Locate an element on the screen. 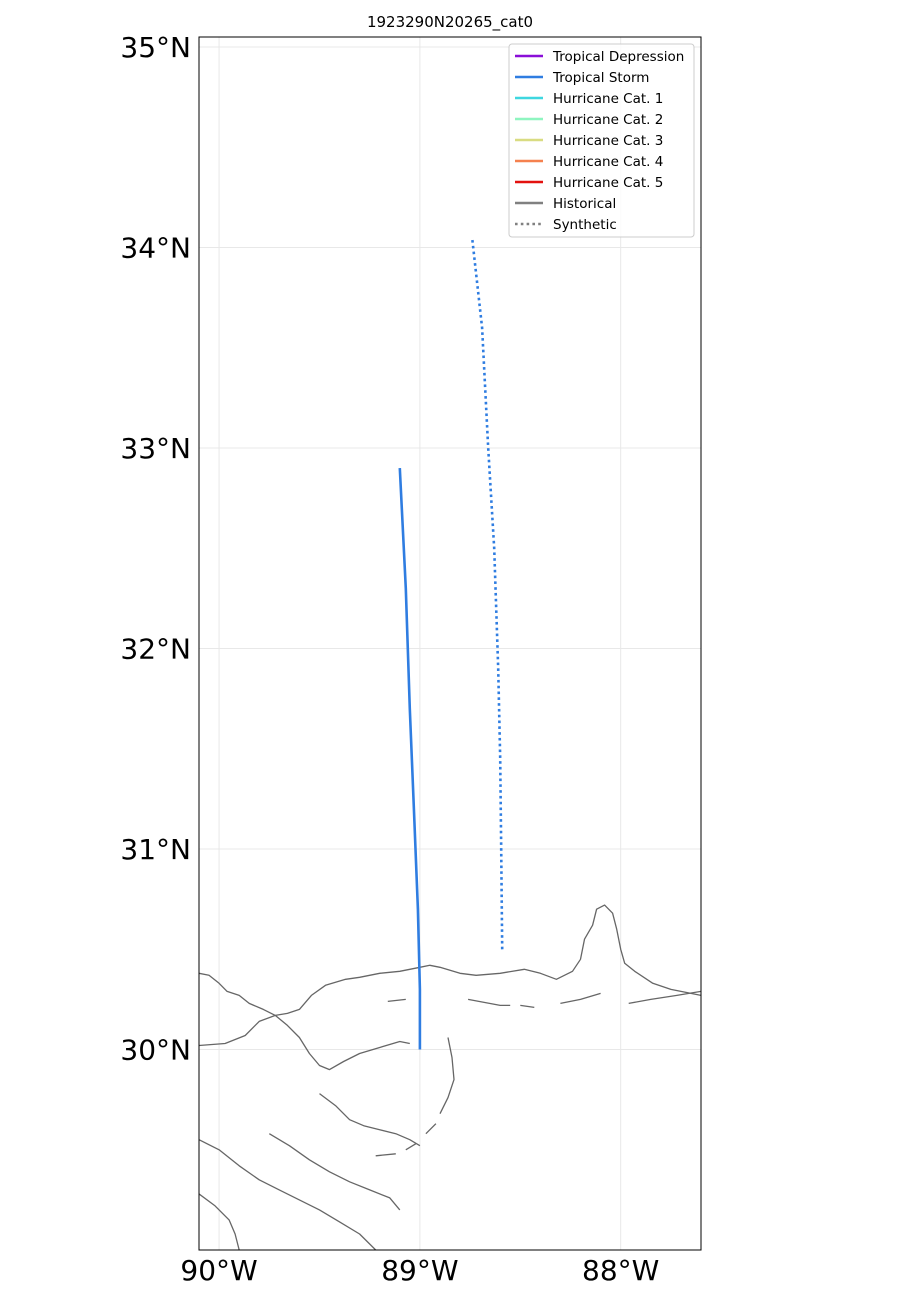 Image resolution: width=900 pixels, height=1300 pixels. legend-label: Hurricane Cat. 5 is located at coordinates (608, 183).